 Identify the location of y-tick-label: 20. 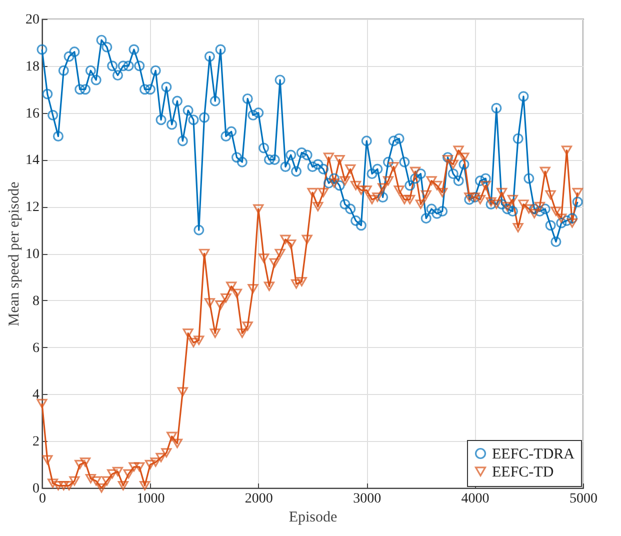
(33, 20).